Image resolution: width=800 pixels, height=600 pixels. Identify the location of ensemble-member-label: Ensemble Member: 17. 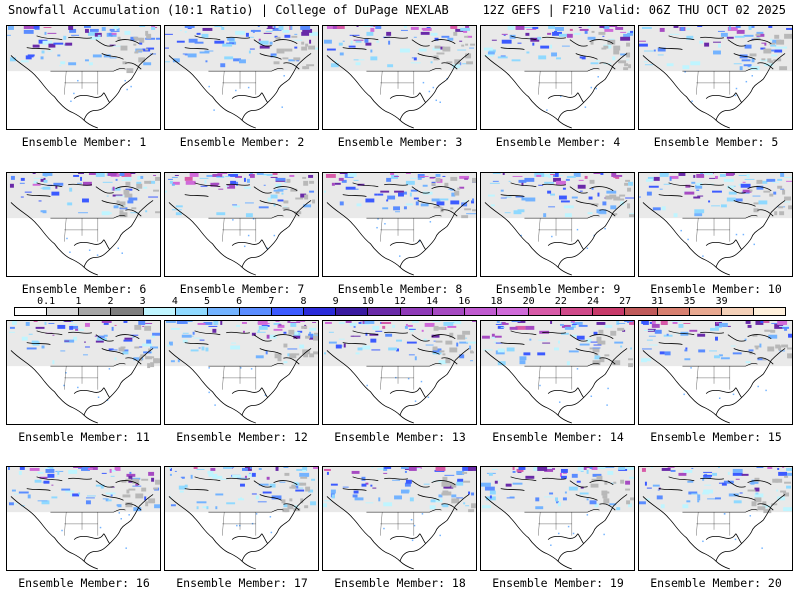
(242, 583).